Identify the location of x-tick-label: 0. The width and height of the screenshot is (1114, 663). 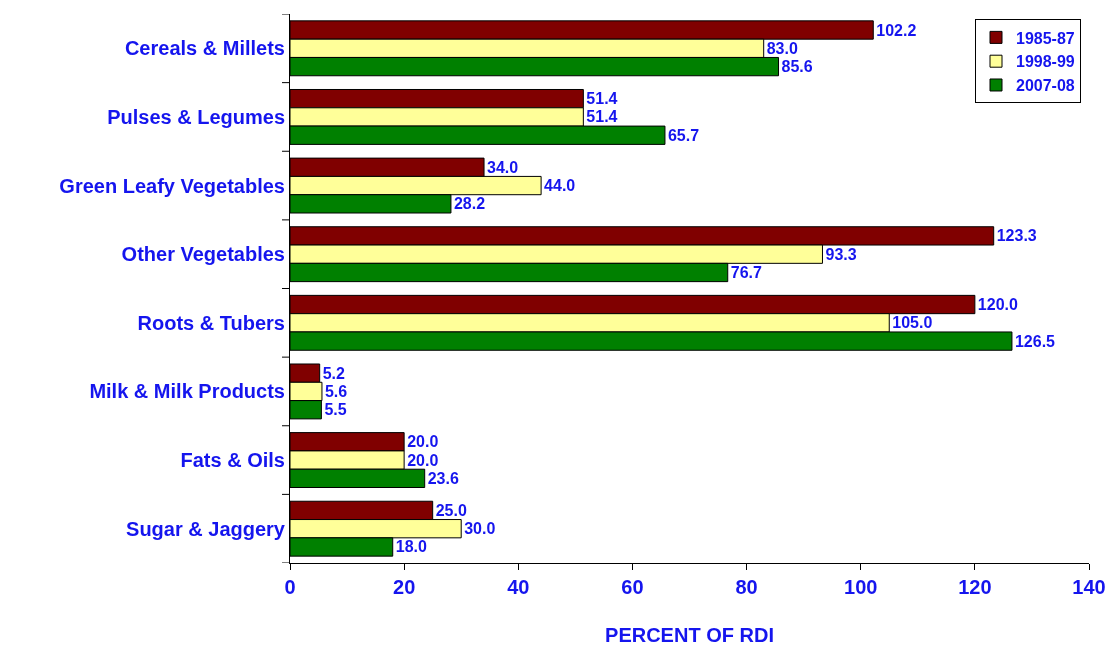
(290, 587).